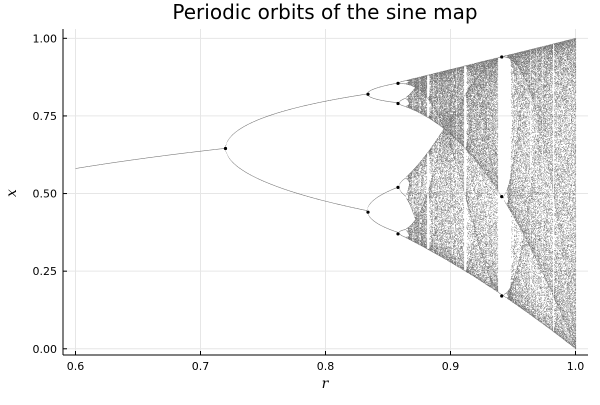  I want to click on x-axis-label: r, so click(326, 384).